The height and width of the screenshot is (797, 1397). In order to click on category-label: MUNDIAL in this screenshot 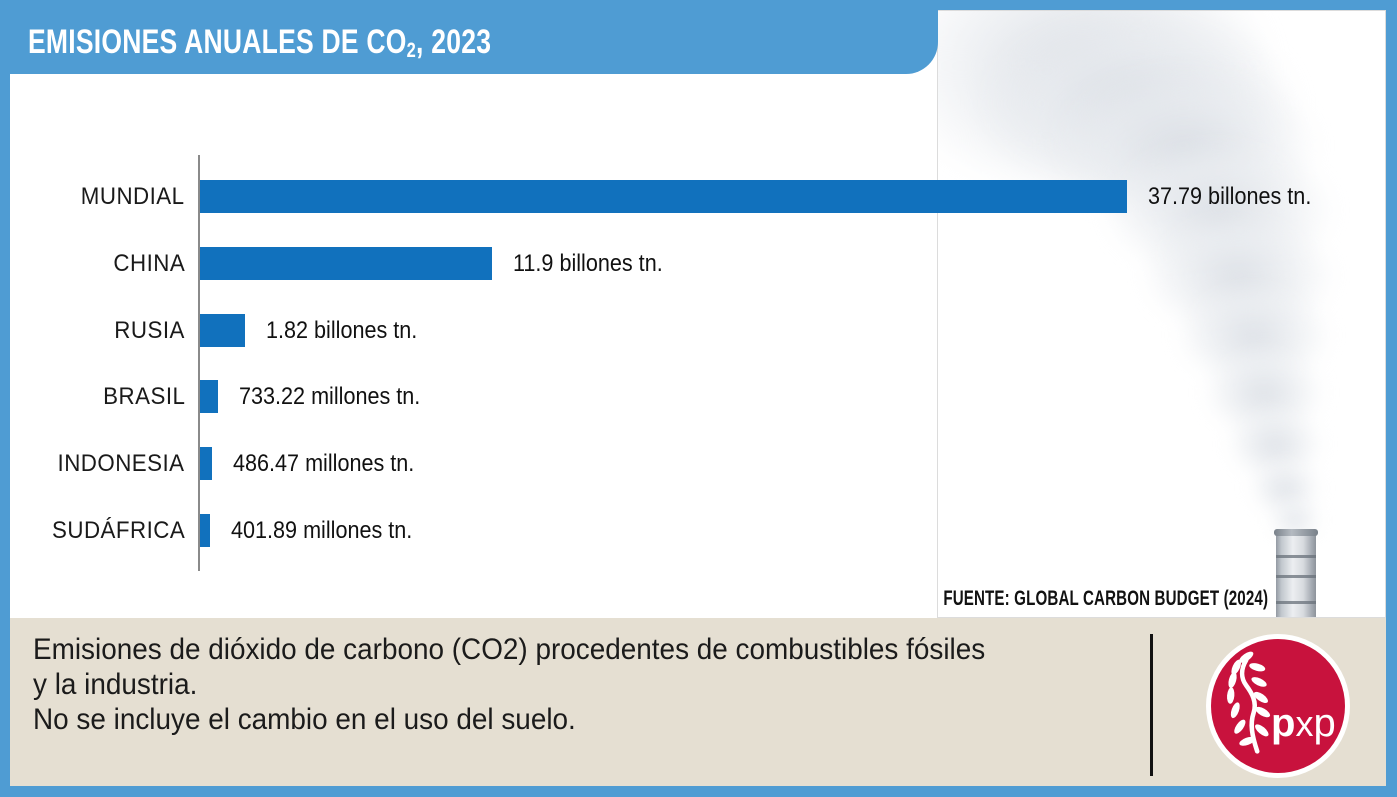, I will do `click(133, 196)`.